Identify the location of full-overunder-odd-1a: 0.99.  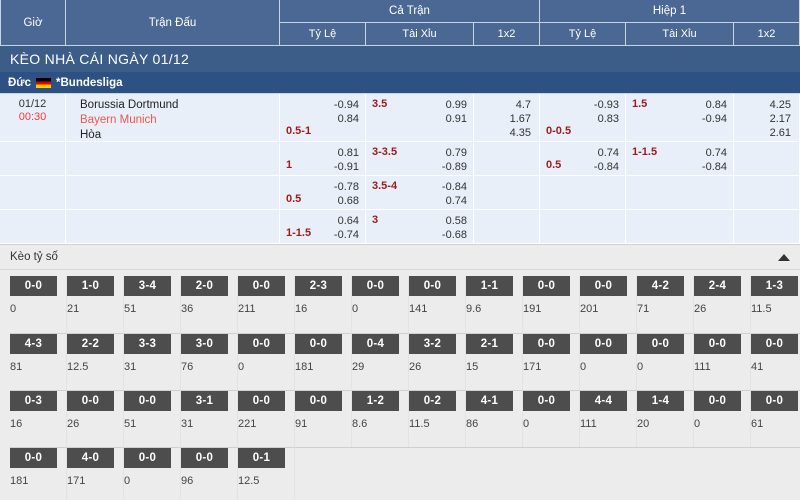
(456, 105).